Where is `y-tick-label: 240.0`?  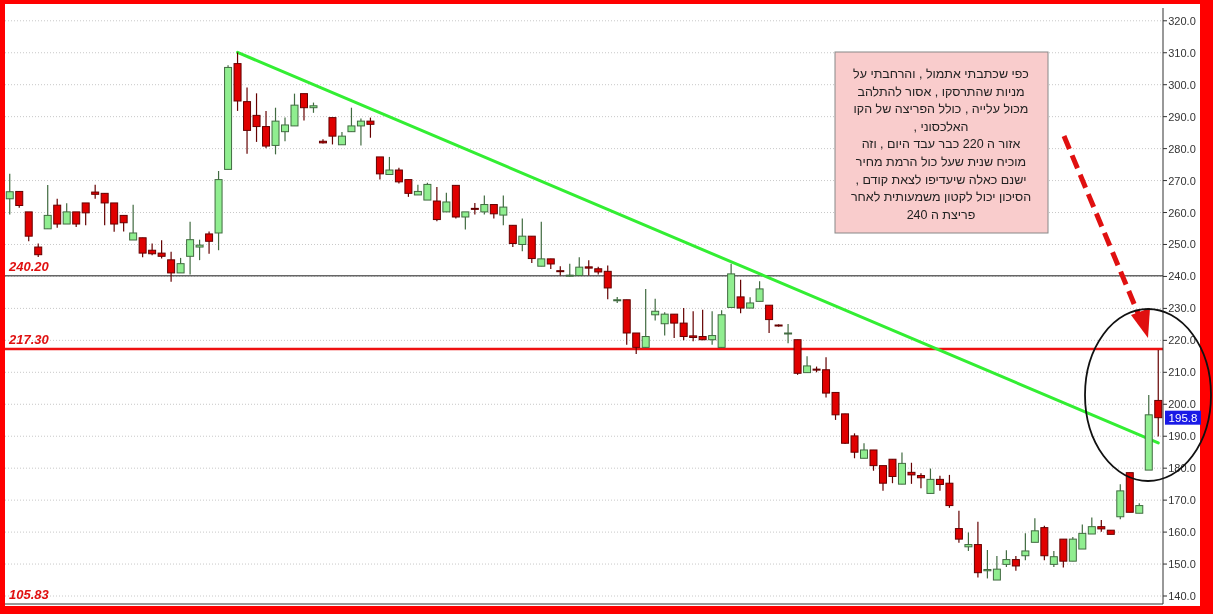 y-tick-label: 240.0 is located at coordinates (1182, 276).